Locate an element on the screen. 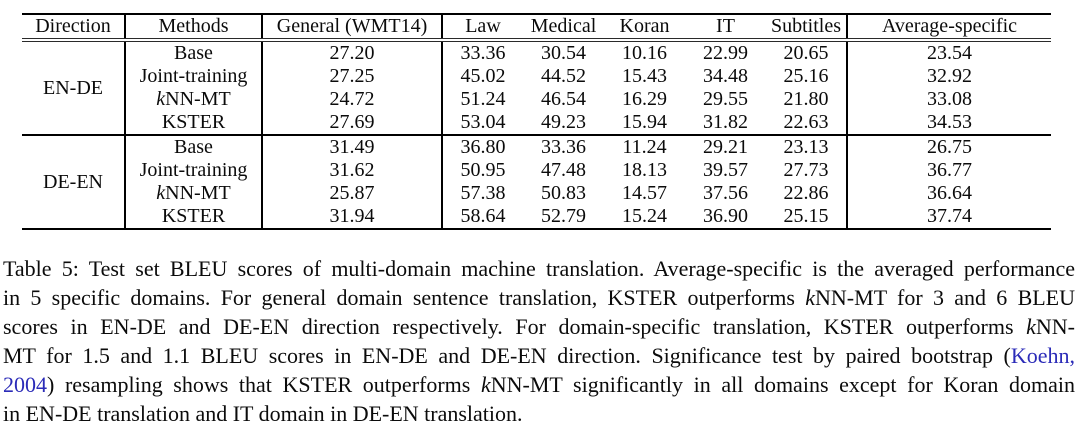 This screenshot has width=1080, height=428. score-cell: 47.48 is located at coordinates (563, 170).